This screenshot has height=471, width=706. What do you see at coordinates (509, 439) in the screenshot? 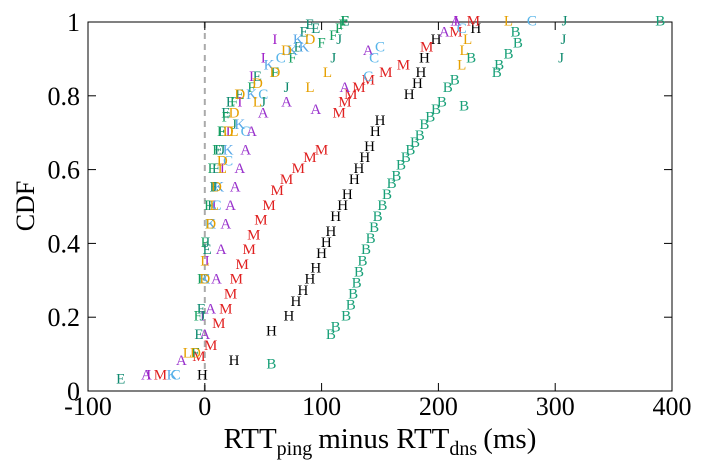
I see `x-label-part: (ms)` at bounding box center [509, 439].